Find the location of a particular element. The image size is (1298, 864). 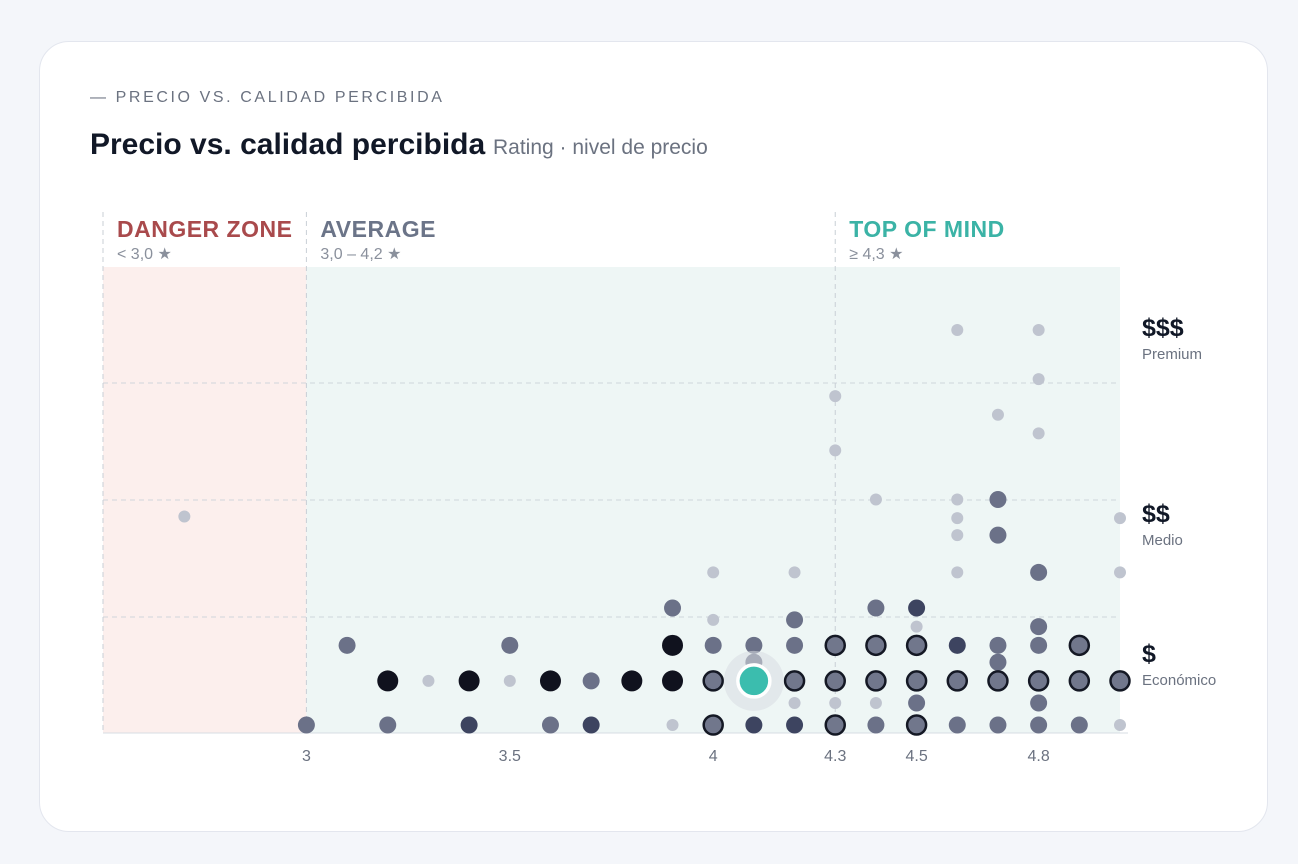

x-tick-label: 4.3 is located at coordinates (835, 756).